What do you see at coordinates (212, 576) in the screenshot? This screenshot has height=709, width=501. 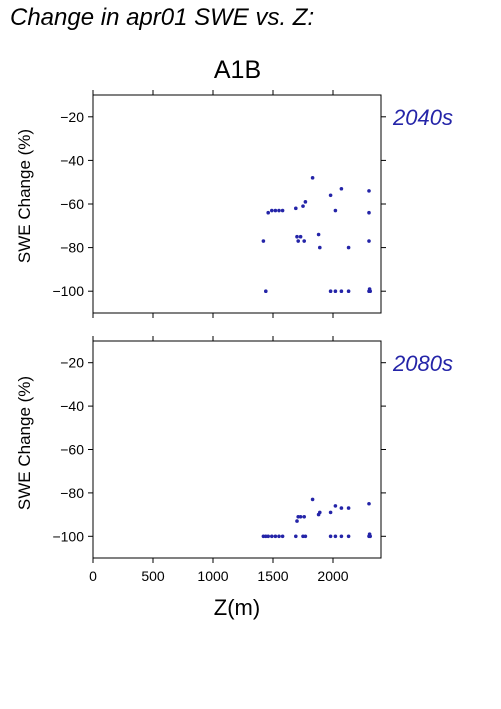 I see `x-tick-label: 1000` at bounding box center [212, 576].